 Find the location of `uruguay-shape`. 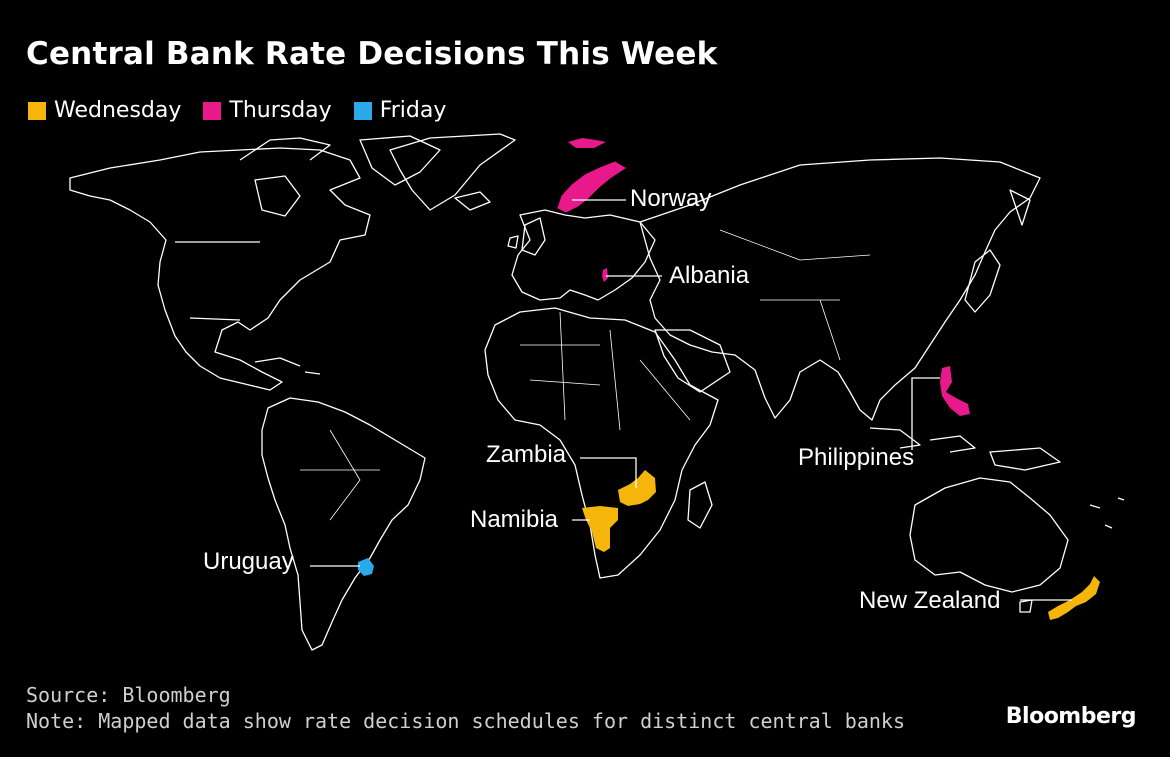

uruguay-shape is located at coordinates (366, 567).